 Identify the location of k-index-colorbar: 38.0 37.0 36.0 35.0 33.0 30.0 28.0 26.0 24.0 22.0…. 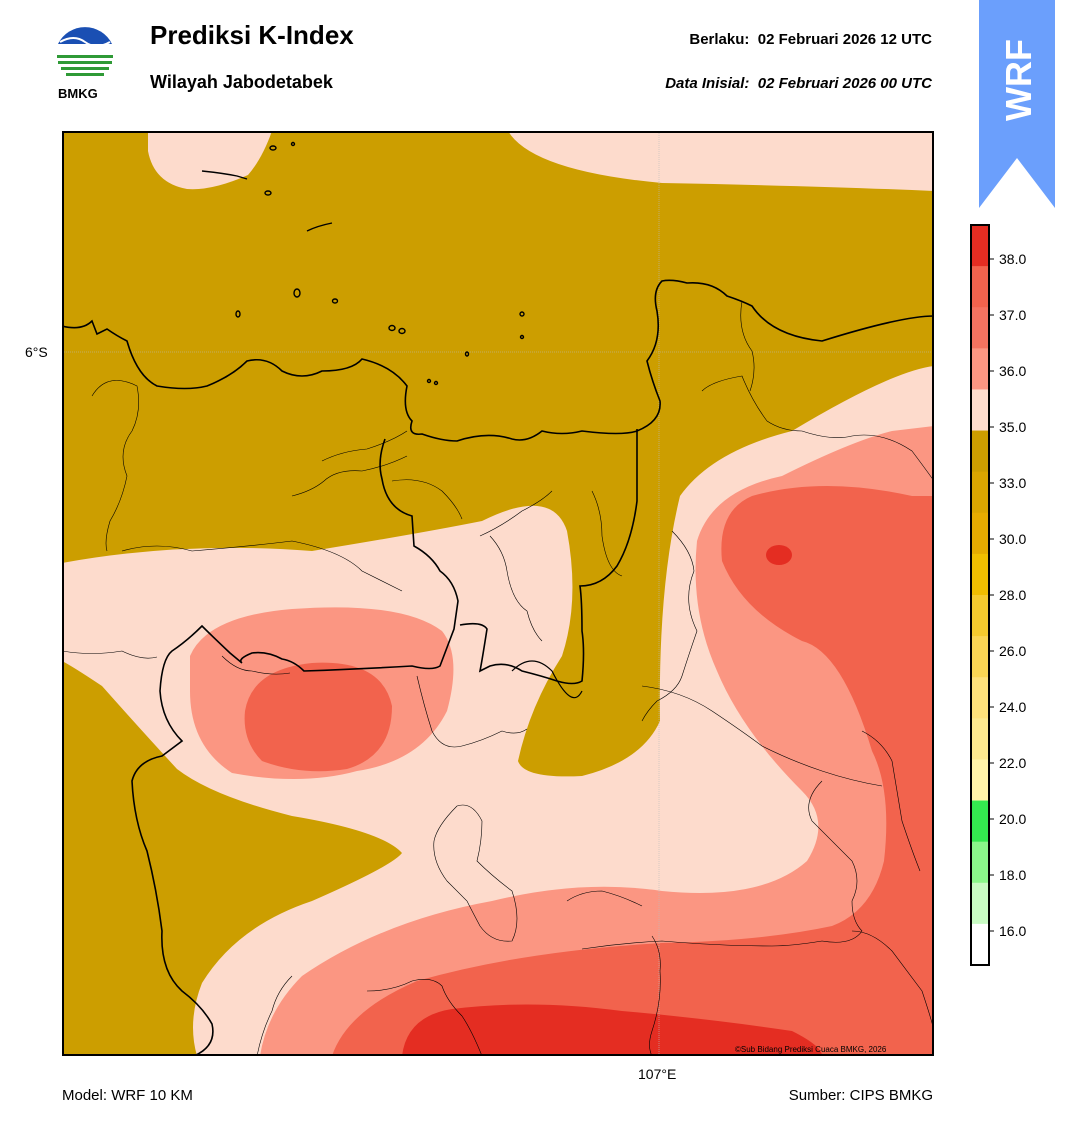
(998, 595).